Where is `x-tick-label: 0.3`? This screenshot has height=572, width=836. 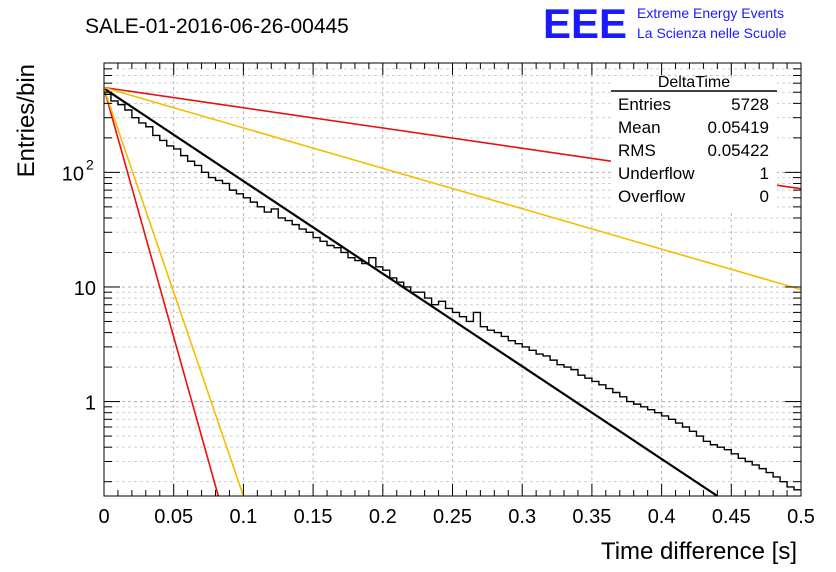 x-tick-label: 0.3 is located at coordinates (522, 517).